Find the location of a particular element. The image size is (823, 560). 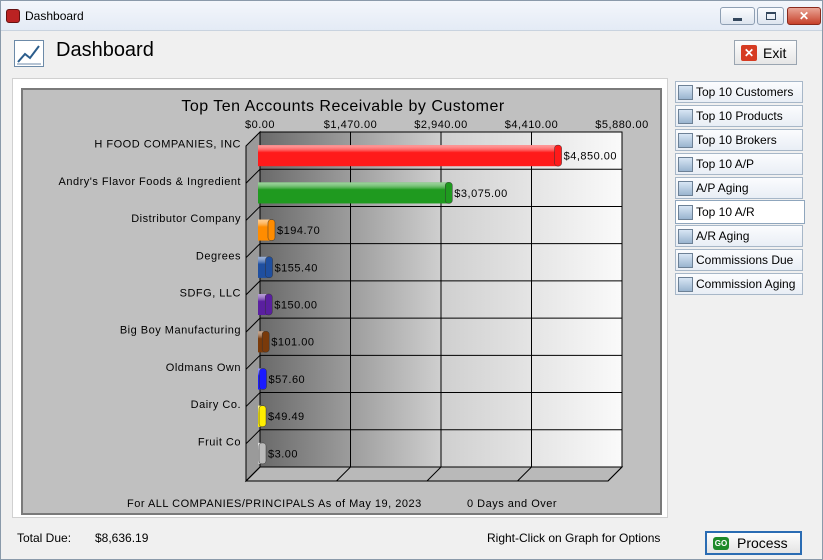

bar-value-label: $3,075.00 is located at coordinates (480, 194).